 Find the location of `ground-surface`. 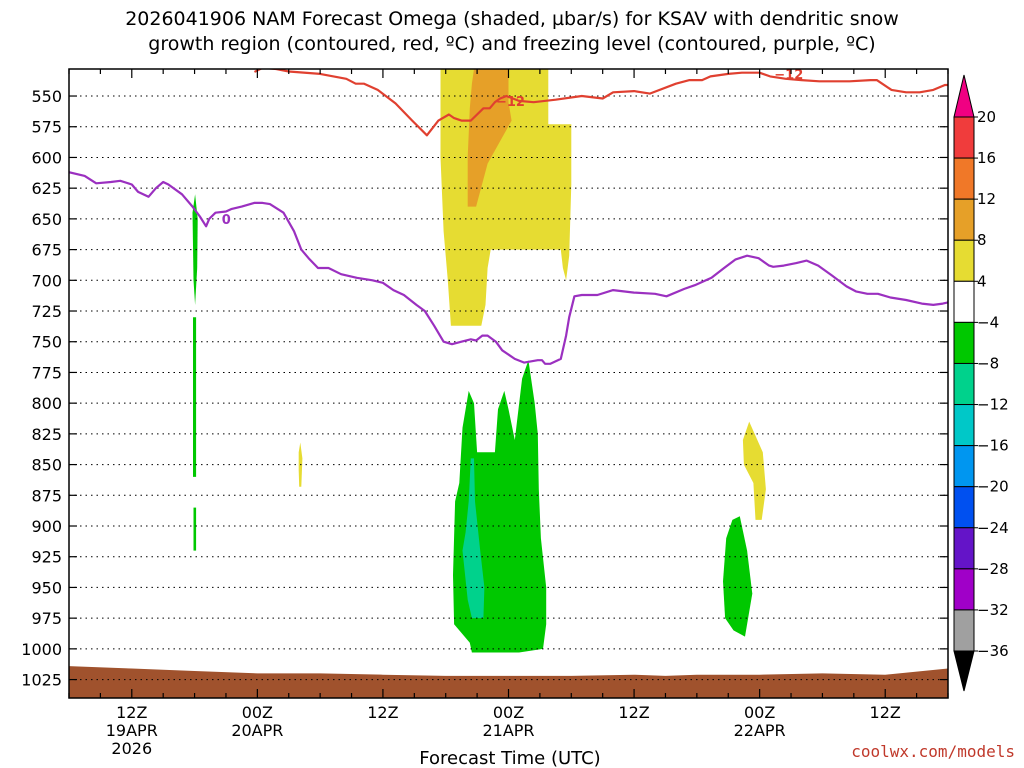

ground-surface is located at coordinates (508, 682).